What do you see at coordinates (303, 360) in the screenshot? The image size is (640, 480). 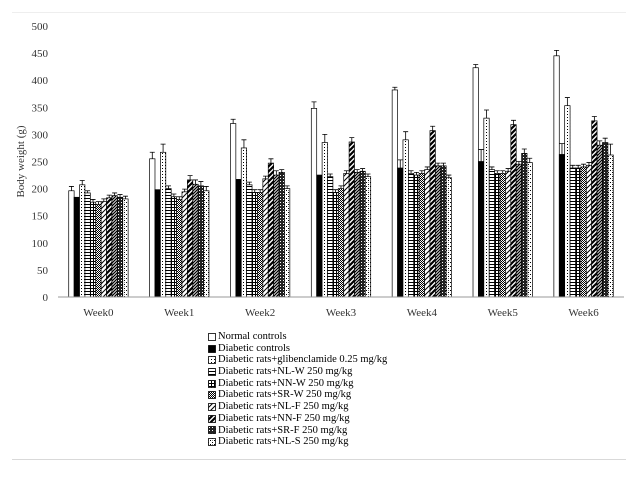 I see `legend-label: Diabetic rats+glibenclamide 0.25 mg/kg` at bounding box center [303, 360].